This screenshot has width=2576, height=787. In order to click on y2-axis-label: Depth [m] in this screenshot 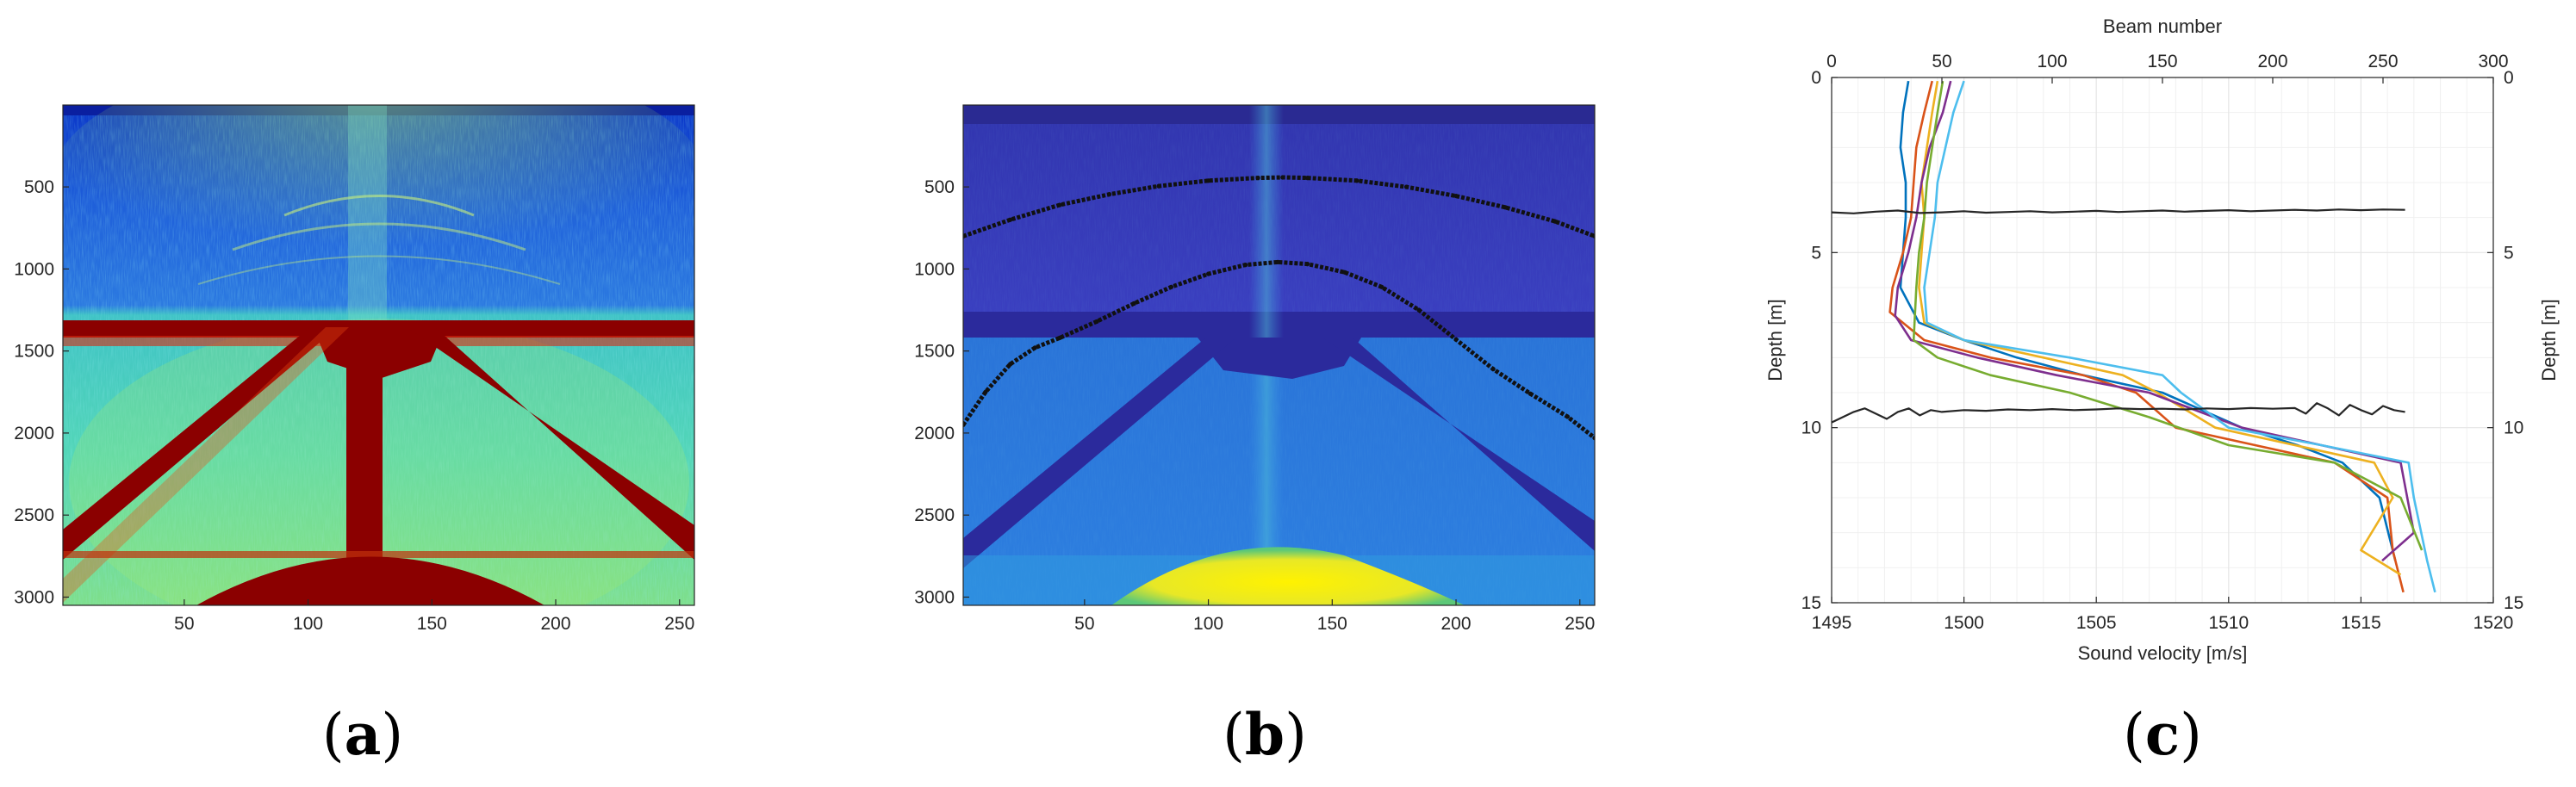, I will do `click(2549, 340)`.